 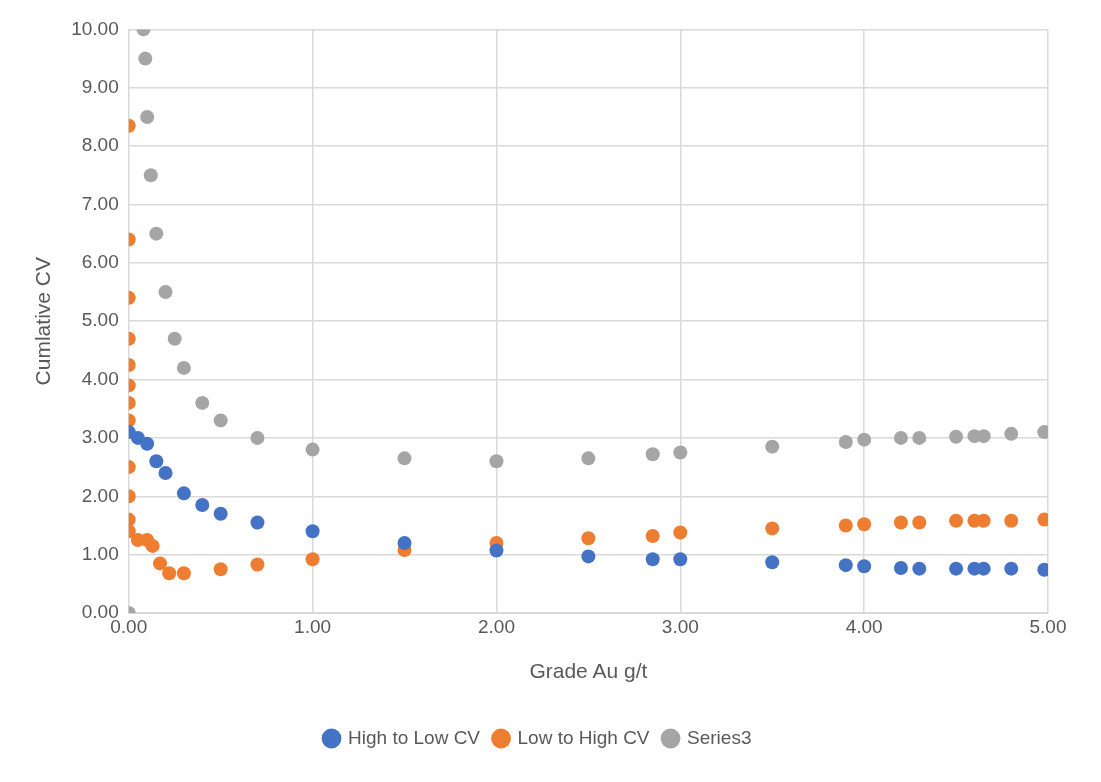 What do you see at coordinates (100, 495) in the screenshot?
I see `y-tick-label: 2.00` at bounding box center [100, 495].